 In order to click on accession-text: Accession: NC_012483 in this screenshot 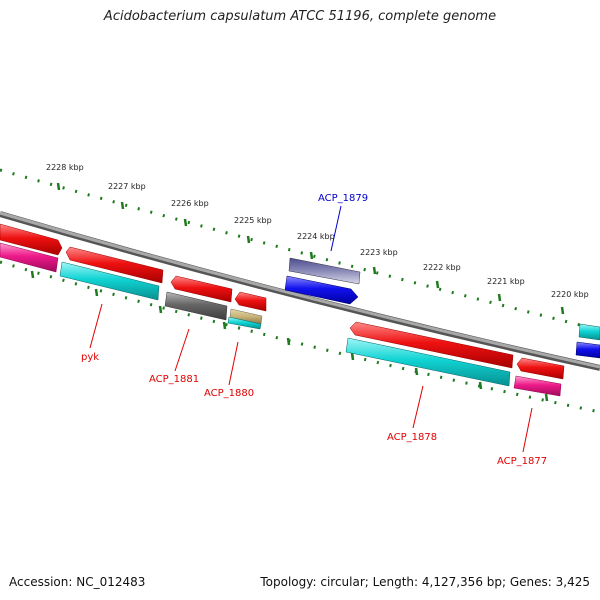, I will do `click(77, 582)`.